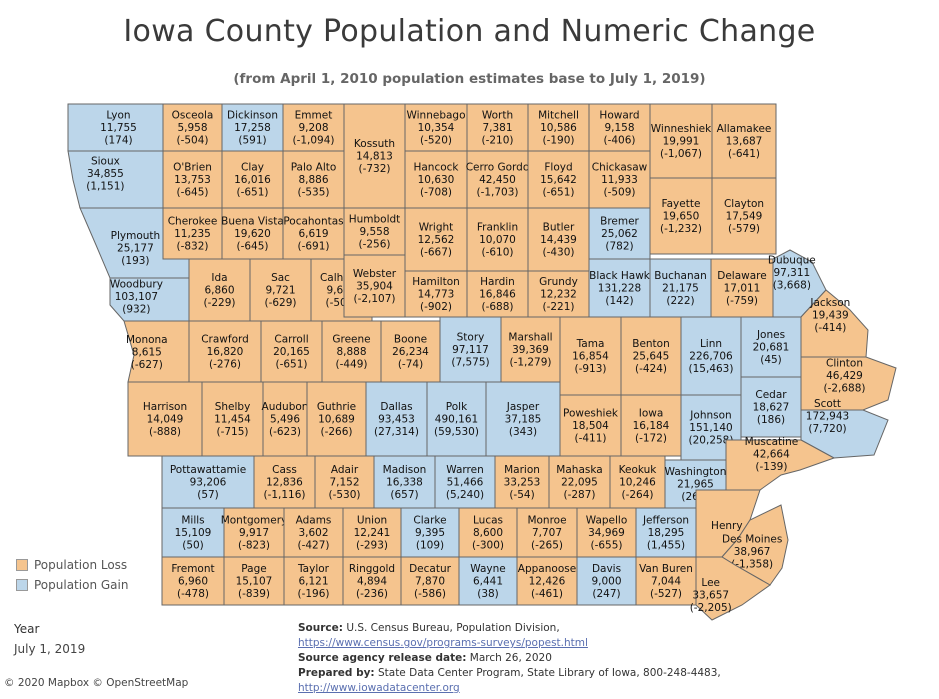 The width and height of the screenshot is (939, 699). What do you see at coordinates (470, 349) in the screenshot?
I see `county-shape-story` at bounding box center [470, 349].